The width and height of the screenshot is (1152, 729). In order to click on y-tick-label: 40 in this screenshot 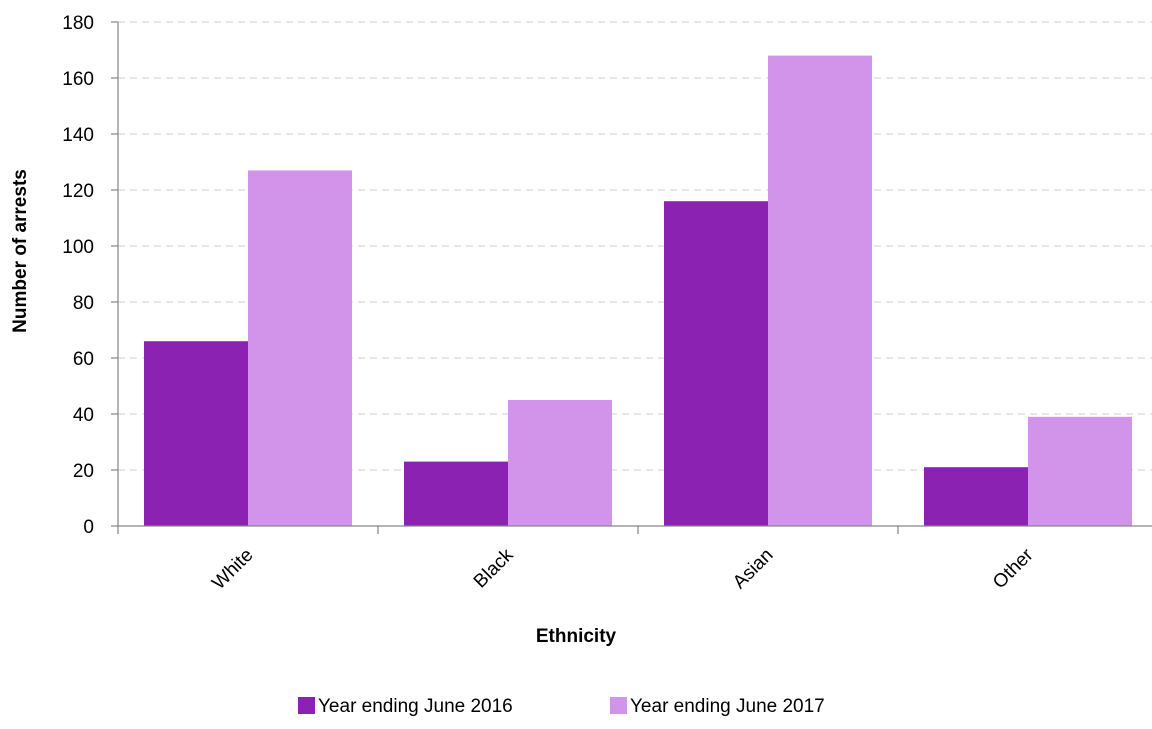, I will do `click(83, 415)`.